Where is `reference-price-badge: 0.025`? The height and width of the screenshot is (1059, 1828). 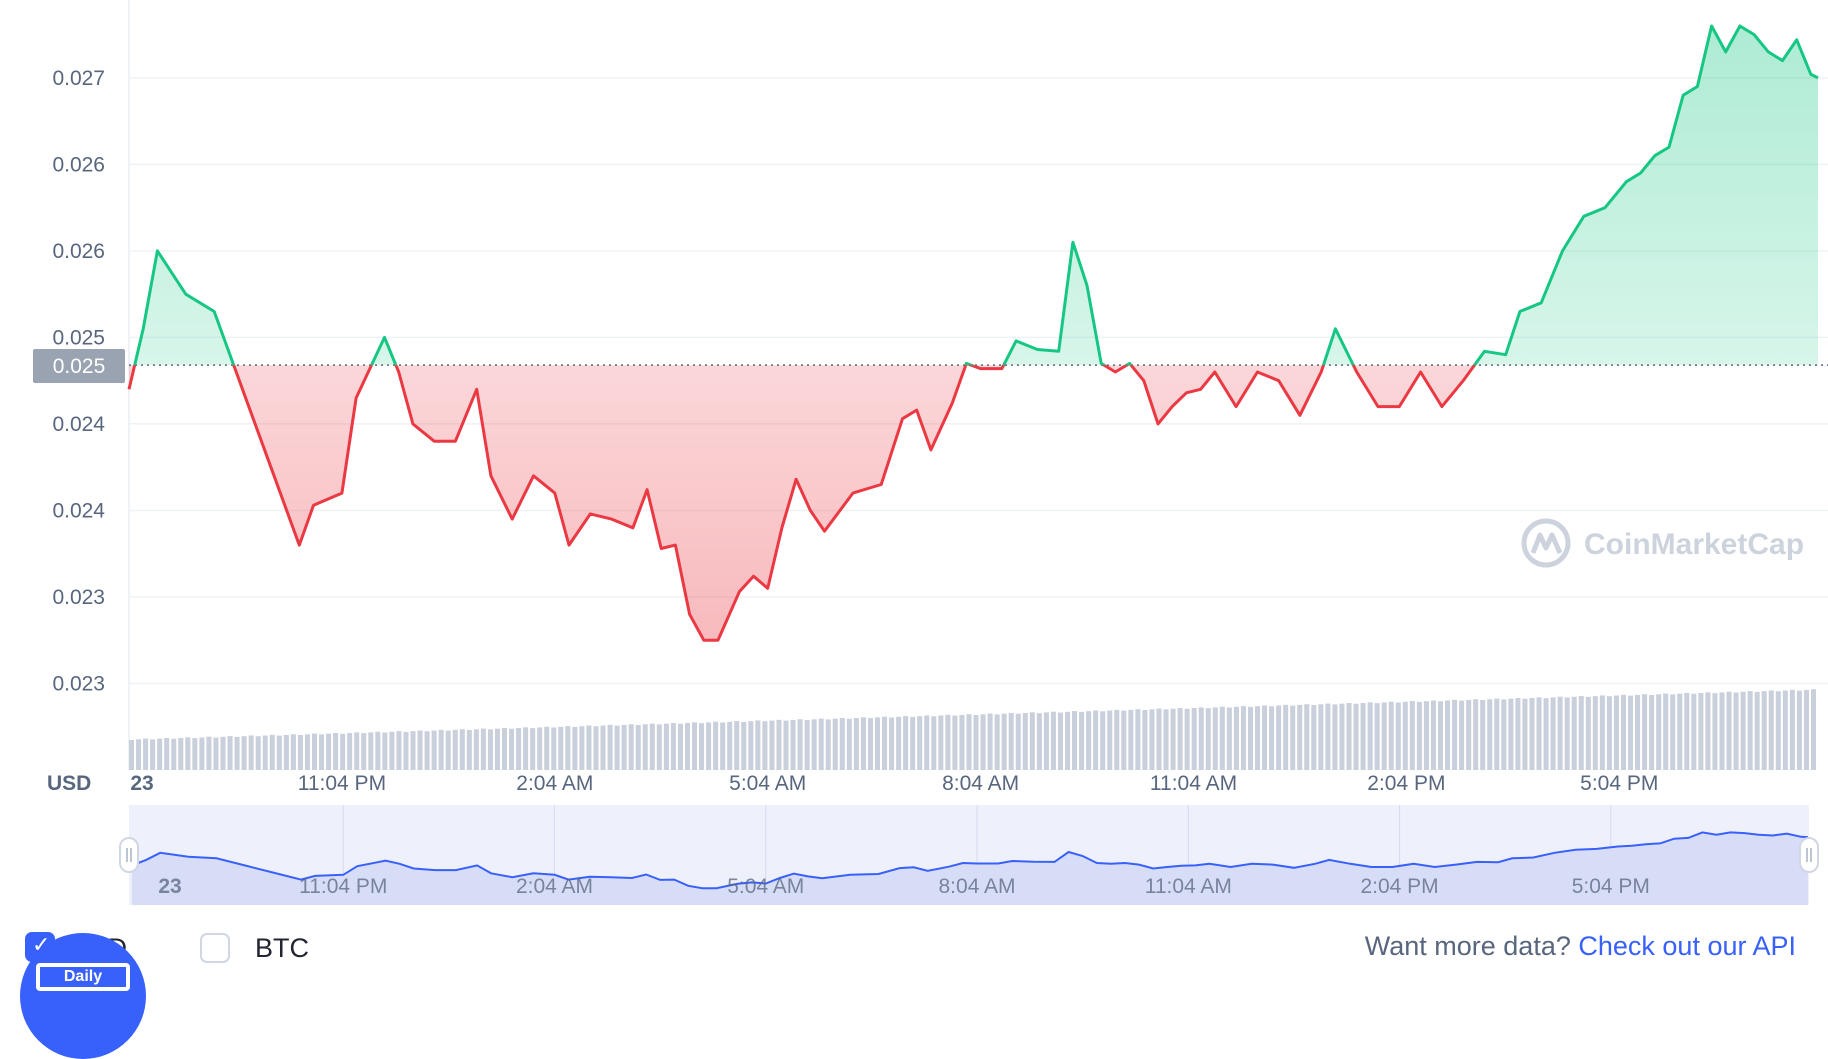
reference-price-badge: 0.025 is located at coordinates (79, 366).